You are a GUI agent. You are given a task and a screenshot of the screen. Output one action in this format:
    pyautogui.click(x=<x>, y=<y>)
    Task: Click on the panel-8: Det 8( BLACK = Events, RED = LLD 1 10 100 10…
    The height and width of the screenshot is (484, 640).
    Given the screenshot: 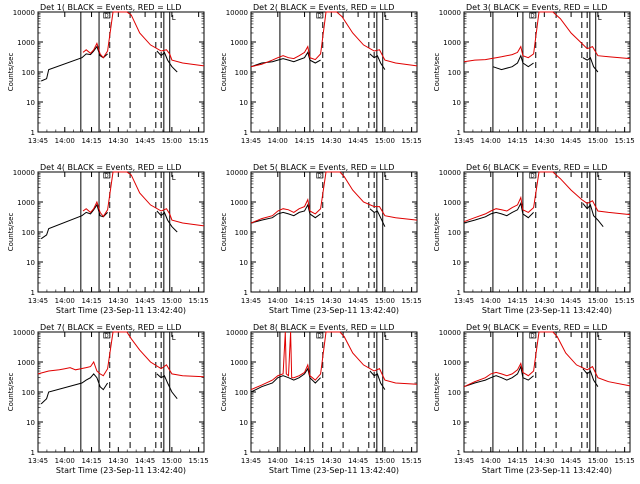 What is the action you would take?
    pyautogui.click(x=321, y=399)
    